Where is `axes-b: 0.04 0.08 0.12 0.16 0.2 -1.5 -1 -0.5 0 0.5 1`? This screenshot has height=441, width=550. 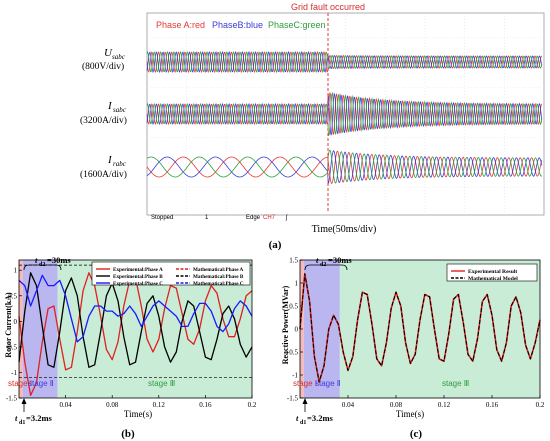 axes-b: 0.04 0.08 0.12 0.16 0.2 -1.5 -1 -0.5 0 0.5 1 is located at coordinates (131, 338).